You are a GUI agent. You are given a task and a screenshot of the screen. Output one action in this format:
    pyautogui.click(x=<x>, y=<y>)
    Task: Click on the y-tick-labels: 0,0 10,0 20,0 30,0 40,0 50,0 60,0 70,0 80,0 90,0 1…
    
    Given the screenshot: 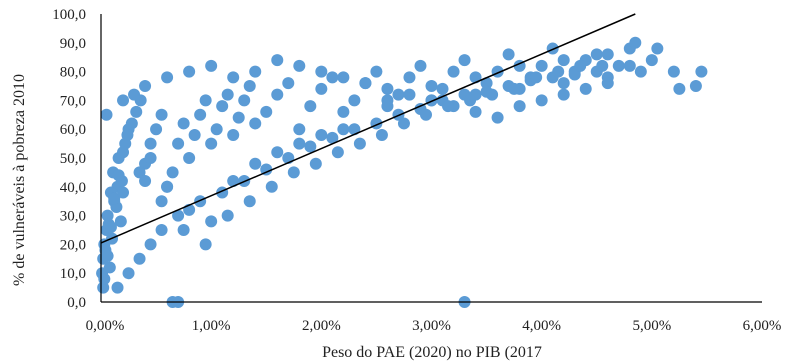 What is the action you would take?
    pyautogui.click(x=69, y=159)
    